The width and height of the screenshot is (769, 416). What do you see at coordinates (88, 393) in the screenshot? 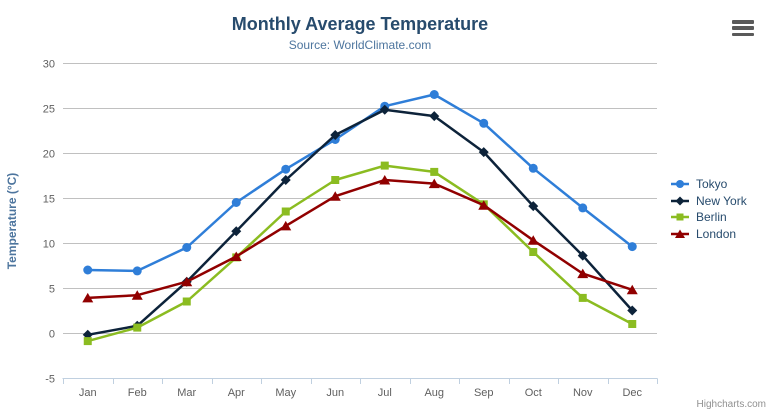
I see `x-tick-label: Jan` at bounding box center [88, 393].